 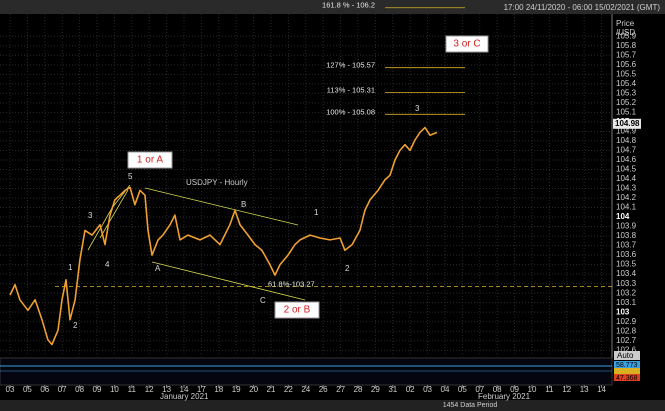 What do you see at coordinates (626, 330) in the screenshot?
I see `y-tick-label: 102.8` at bounding box center [626, 330].